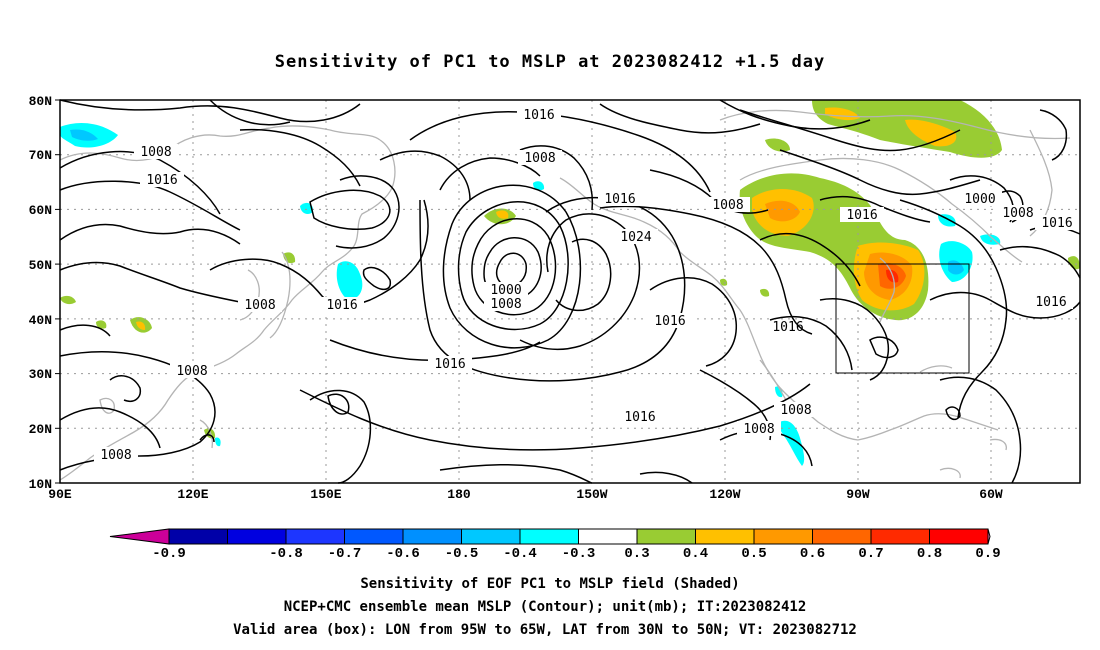  What do you see at coordinates (579, 554) in the screenshot?
I see `colorbar-tick-label: -0.3` at bounding box center [579, 554].